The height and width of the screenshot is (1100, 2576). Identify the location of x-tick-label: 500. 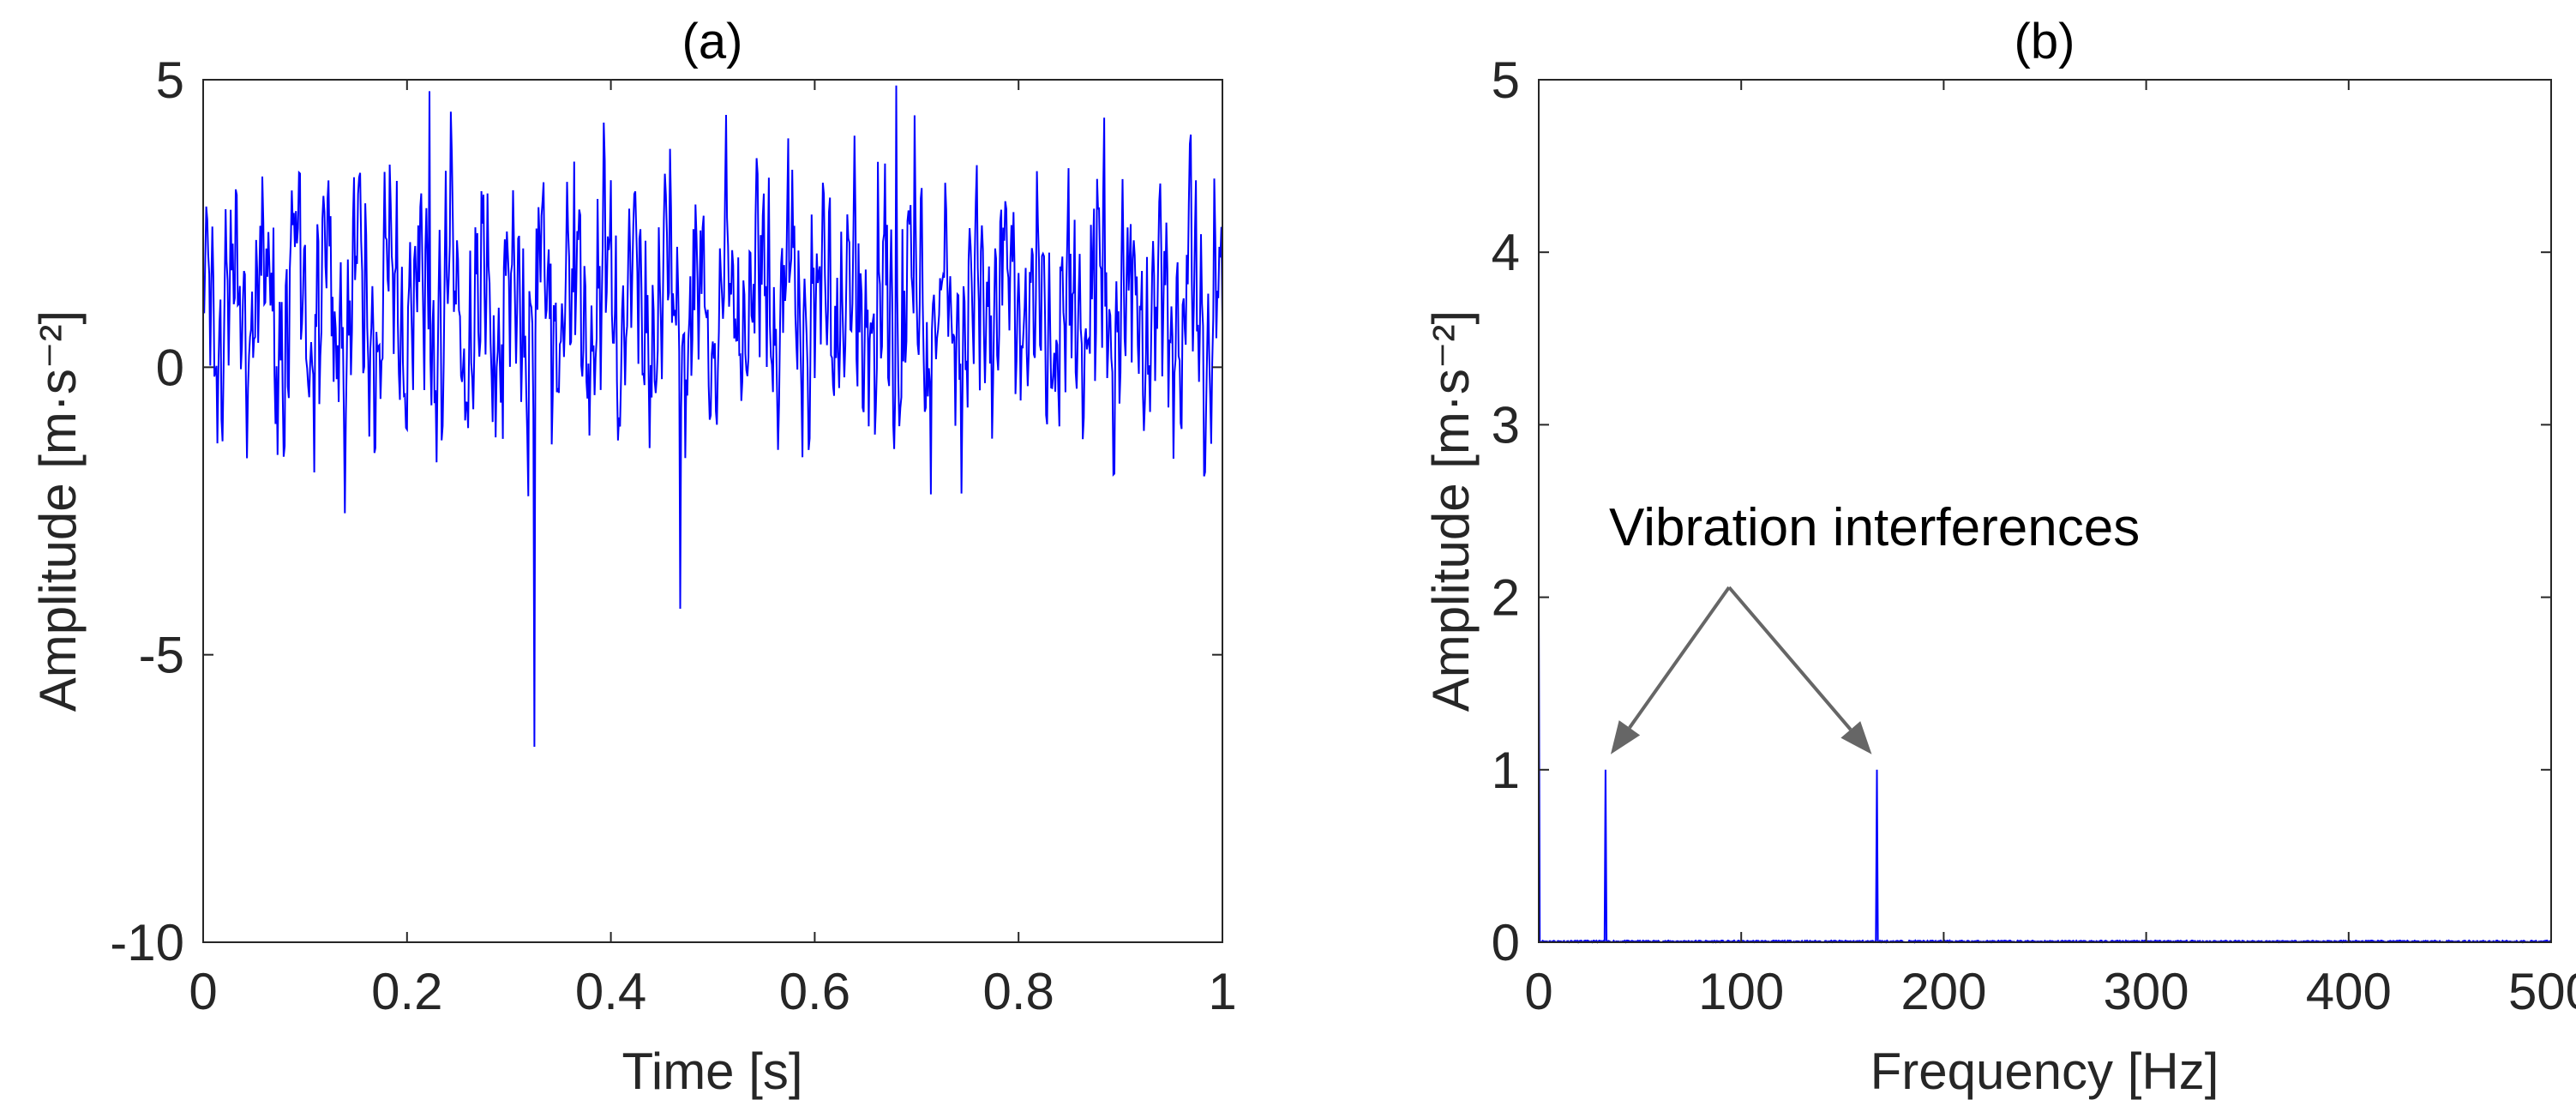
(2542, 991).